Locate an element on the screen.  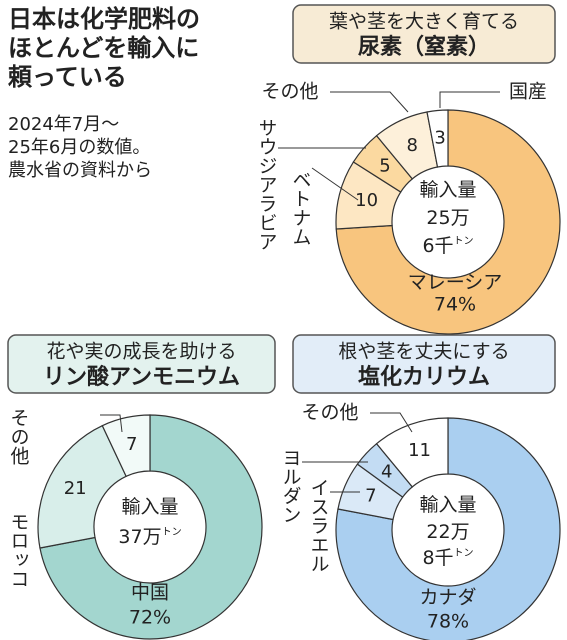
value-label: 72% is located at coordinates (150, 618).